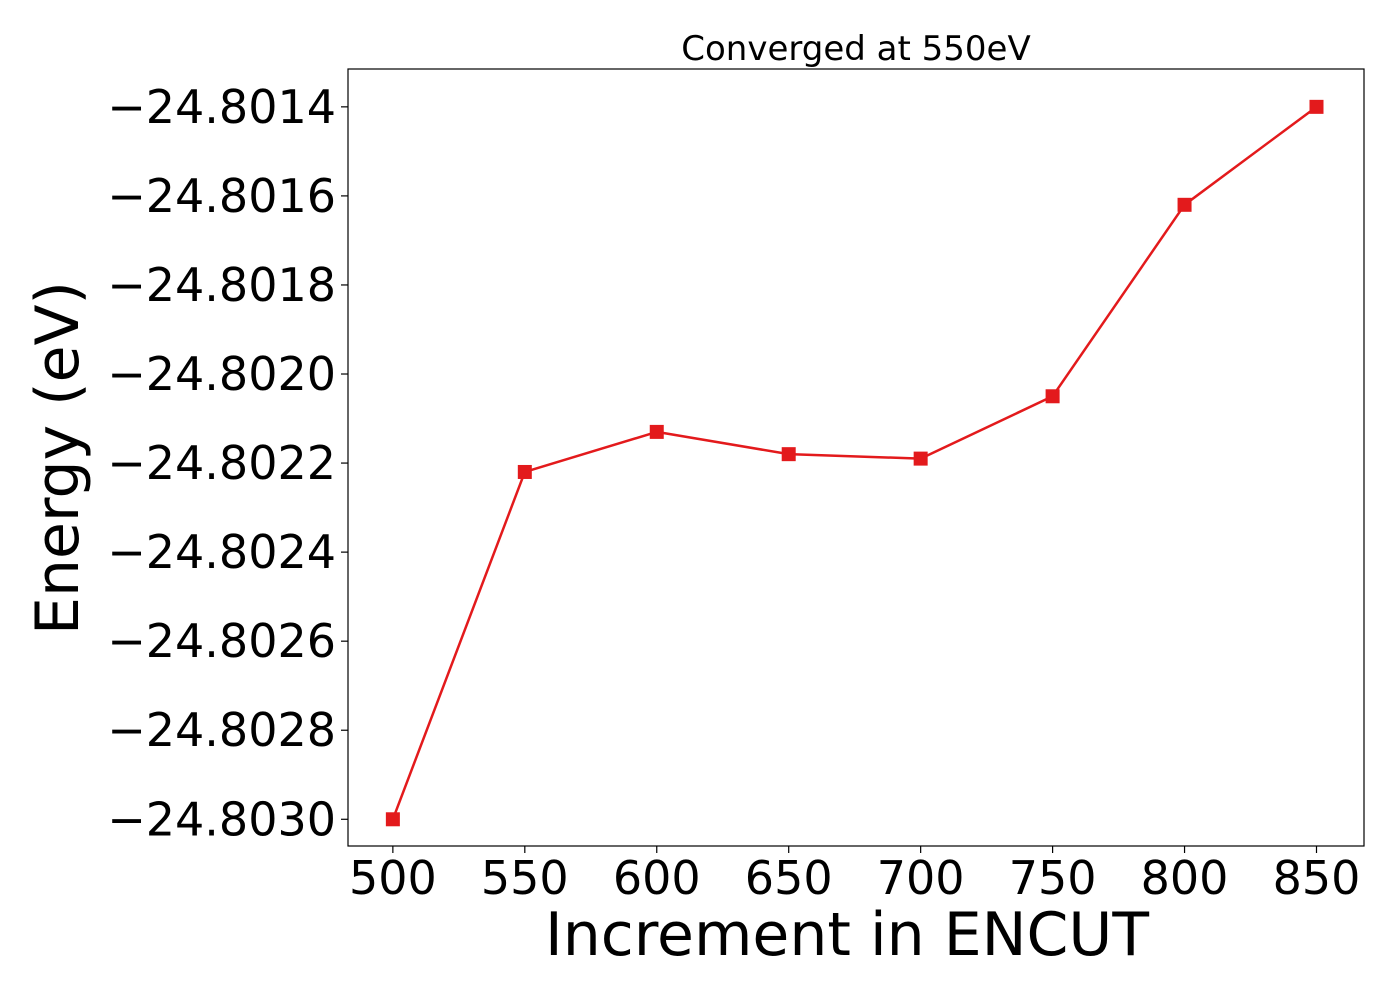  Describe the element at coordinates (847, 935) in the screenshot. I see `x-axis-label: Increment in ENCUT` at that location.